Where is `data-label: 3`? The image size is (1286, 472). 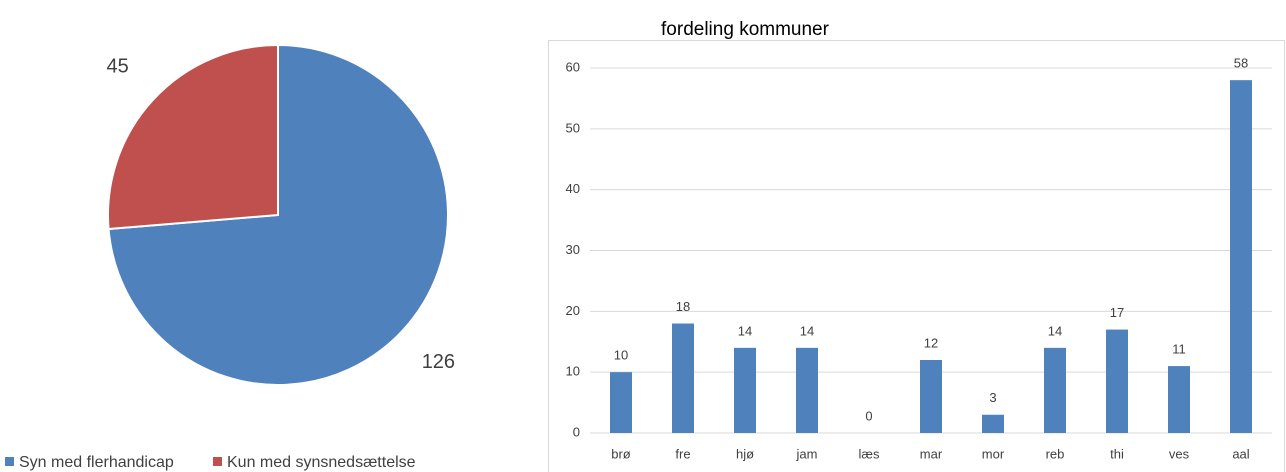 data-label: 3 is located at coordinates (992, 397).